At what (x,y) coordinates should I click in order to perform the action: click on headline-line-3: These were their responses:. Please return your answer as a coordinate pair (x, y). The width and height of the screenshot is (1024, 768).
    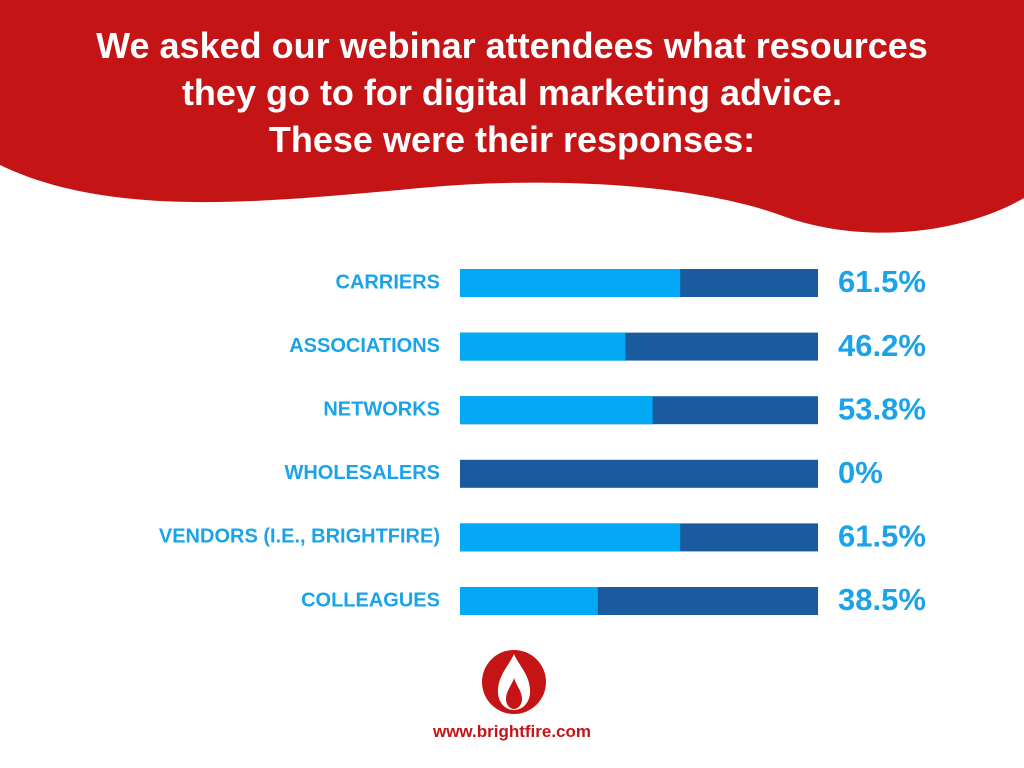
    Looking at the image, I should click on (512, 139).